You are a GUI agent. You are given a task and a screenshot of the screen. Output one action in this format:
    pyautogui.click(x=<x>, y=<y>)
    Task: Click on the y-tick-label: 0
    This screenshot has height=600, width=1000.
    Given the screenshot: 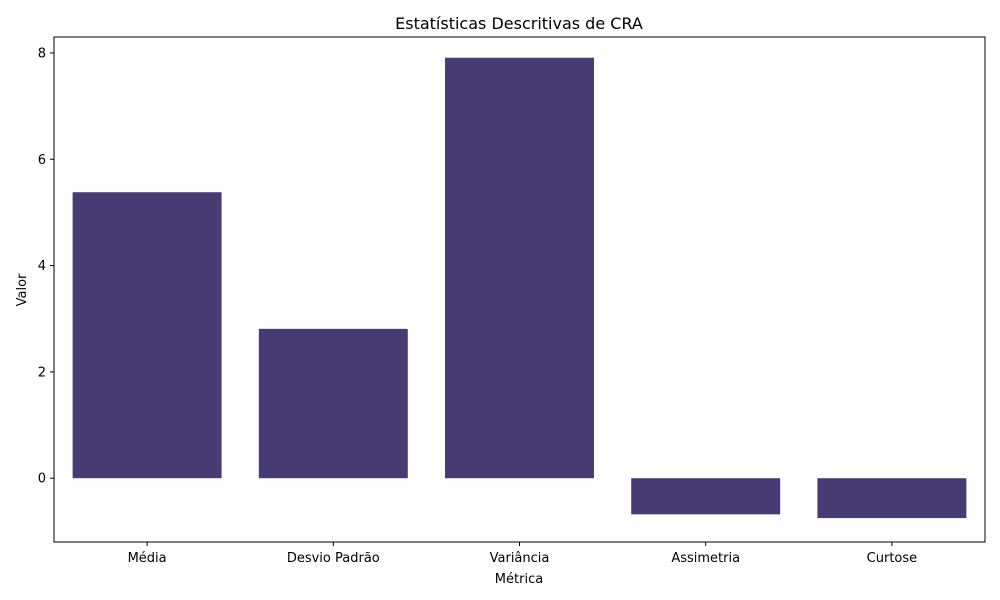 What is the action you would take?
    pyautogui.click(x=42, y=479)
    